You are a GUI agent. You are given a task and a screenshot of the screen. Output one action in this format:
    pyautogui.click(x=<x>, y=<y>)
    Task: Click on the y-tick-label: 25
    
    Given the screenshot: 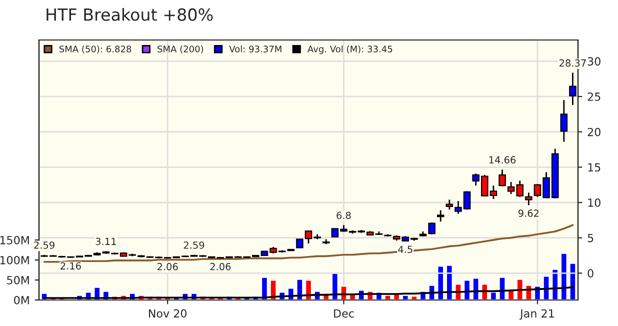 What is the action you would take?
    pyautogui.click(x=594, y=96)
    